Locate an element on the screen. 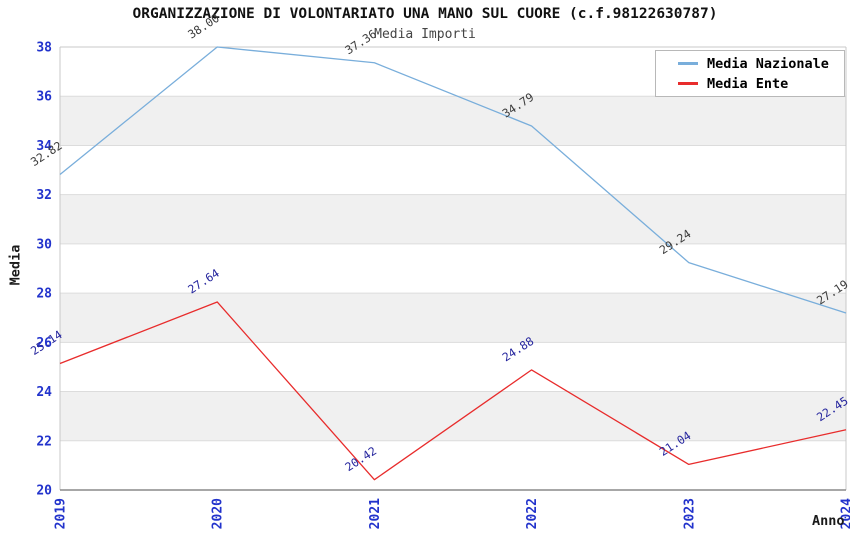 This screenshot has width=850, height=550. x-tick-label: 2020 is located at coordinates (218, 513).